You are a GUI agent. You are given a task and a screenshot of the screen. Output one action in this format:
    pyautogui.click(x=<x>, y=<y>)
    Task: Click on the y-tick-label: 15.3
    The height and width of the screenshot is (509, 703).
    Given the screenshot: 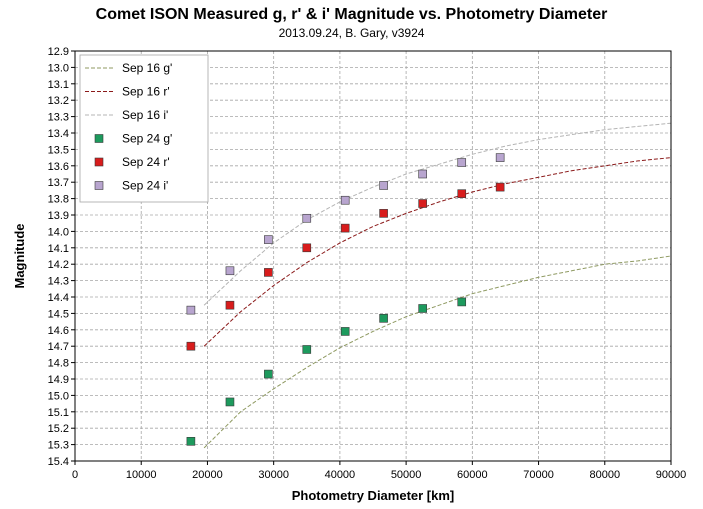 What is the action you would take?
    pyautogui.click(x=58, y=446)
    